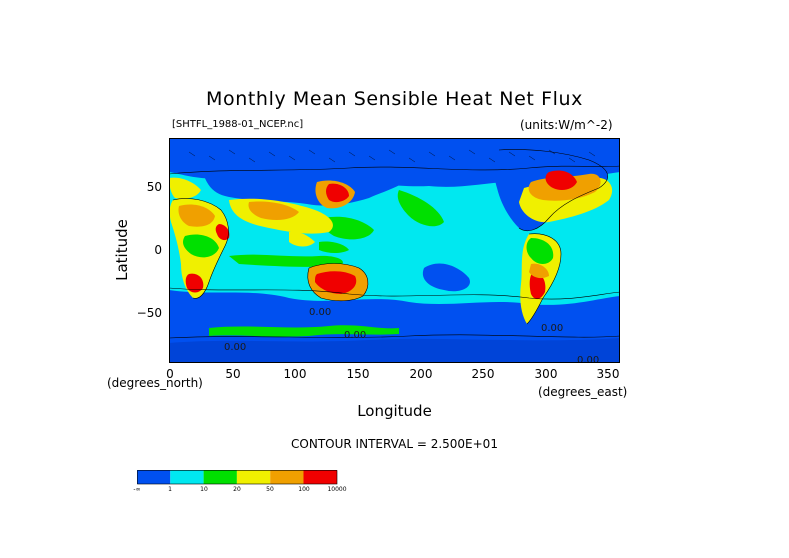  I want to click on file-label: [SHTFL_1988-01_NCEP.nc], so click(238, 124).